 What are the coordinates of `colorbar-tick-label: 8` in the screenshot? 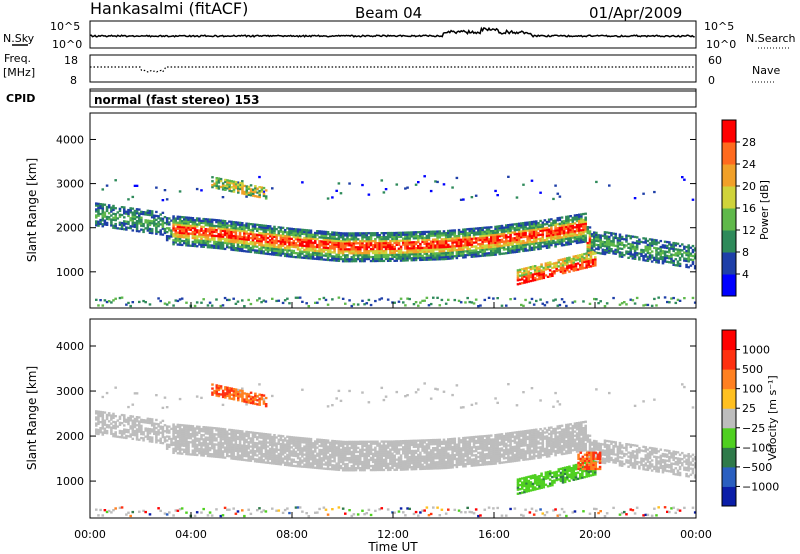 It's located at (745, 252).